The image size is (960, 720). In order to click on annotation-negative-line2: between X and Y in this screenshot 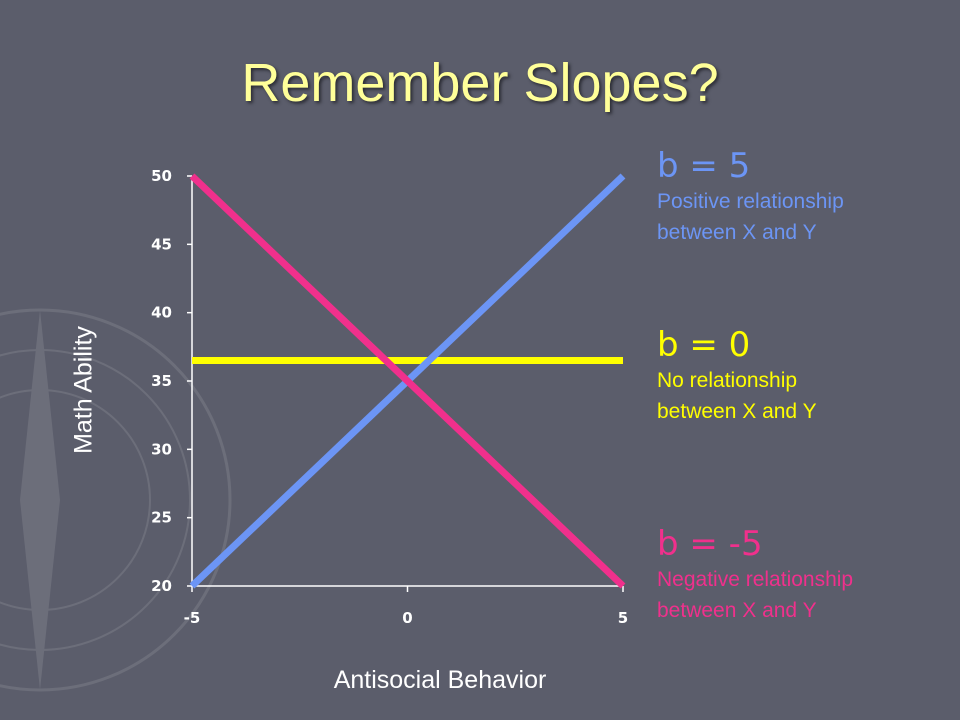, I will do `click(737, 610)`.